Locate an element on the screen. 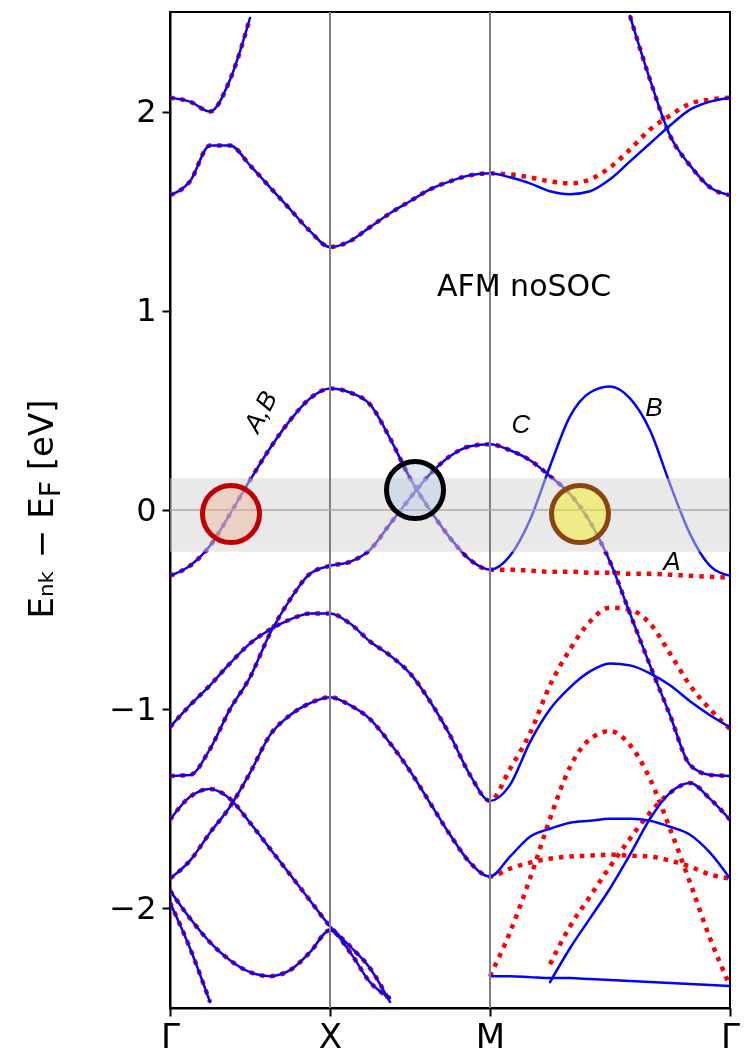  annotation: C is located at coordinates (521, 424).